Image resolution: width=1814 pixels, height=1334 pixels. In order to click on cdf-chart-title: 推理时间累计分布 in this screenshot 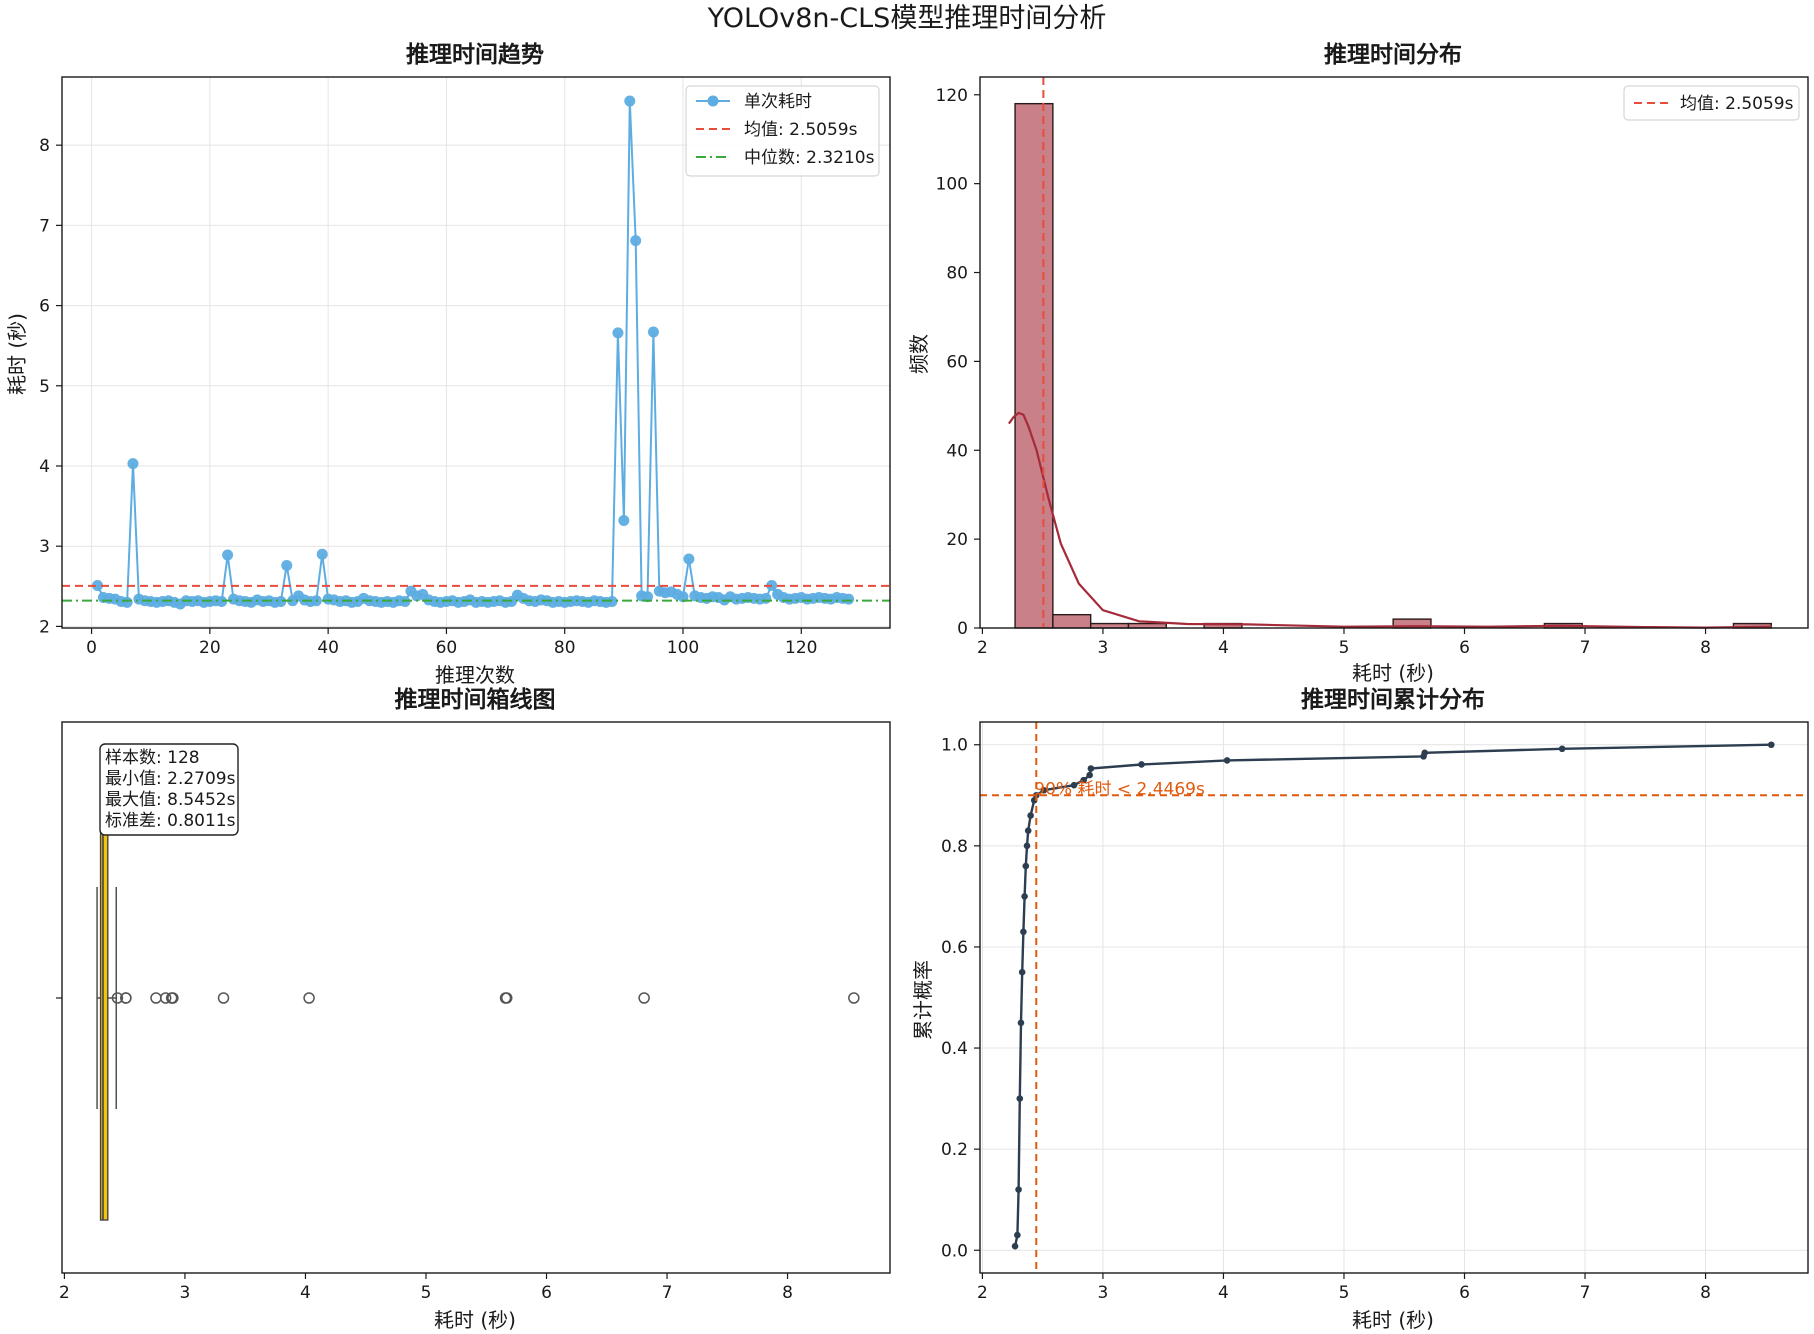, I will do `click(1393, 699)`.